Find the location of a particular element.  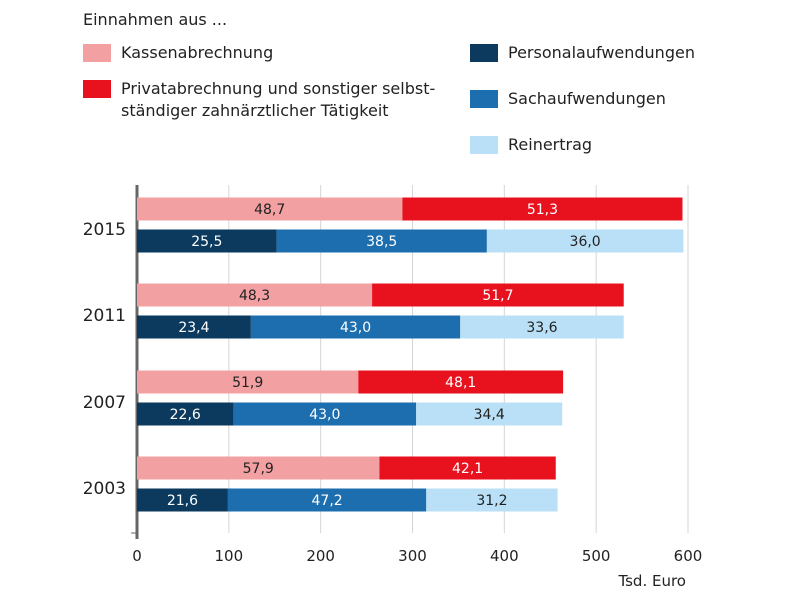

legend-label-personalaufwendungen: Personalaufwendungen is located at coordinates (601, 52).